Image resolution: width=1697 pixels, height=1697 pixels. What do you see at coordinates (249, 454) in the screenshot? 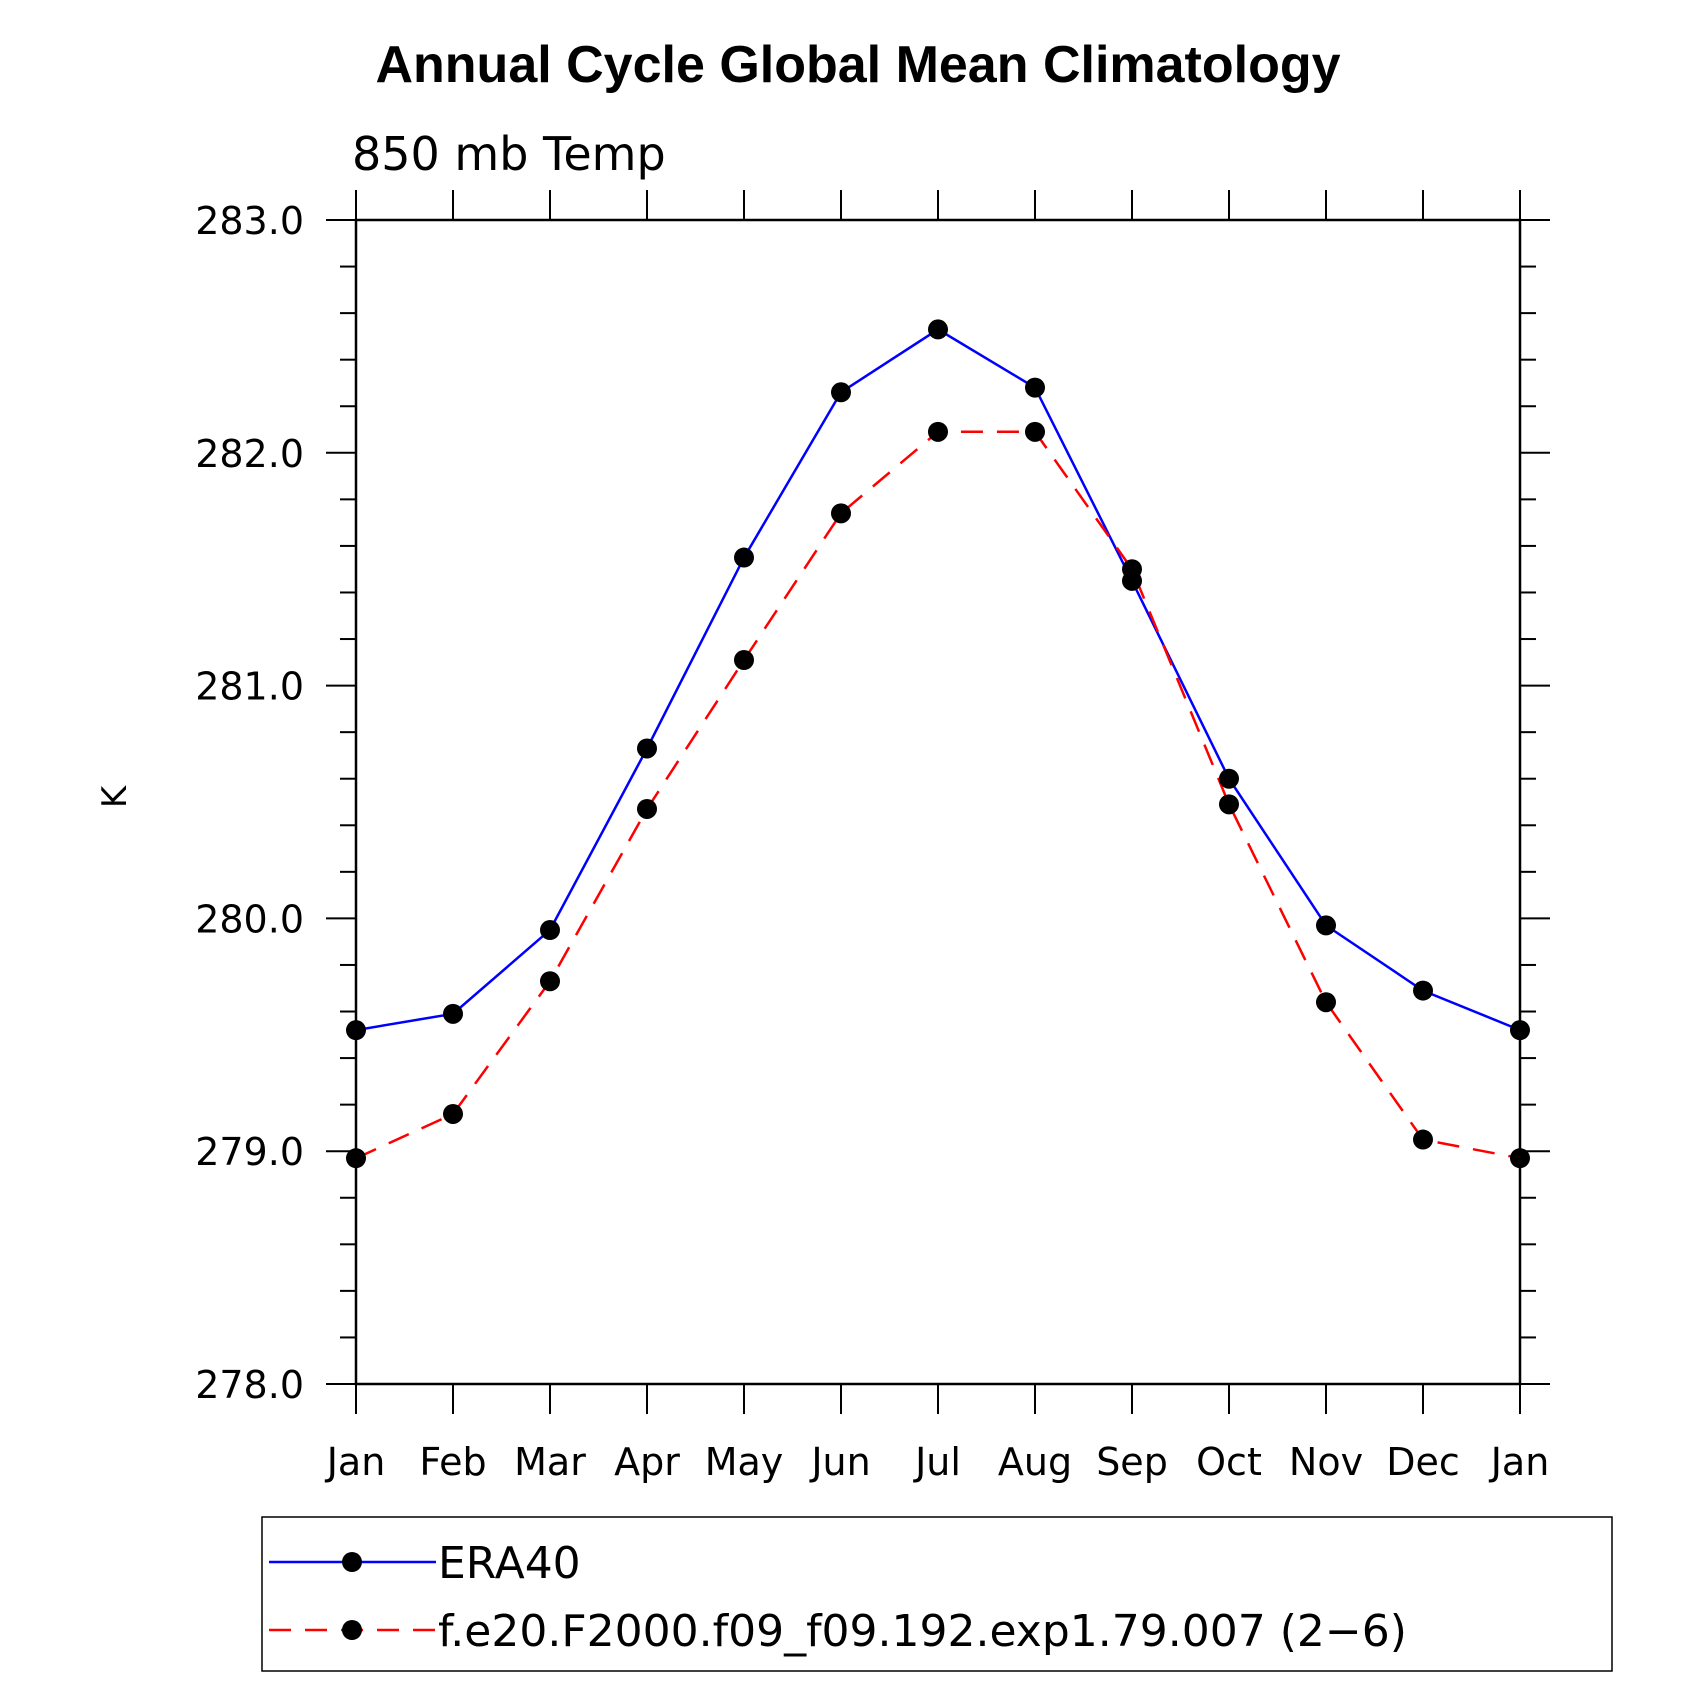
I see `y-tick-label: 282.0` at bounding box center [249, 454].